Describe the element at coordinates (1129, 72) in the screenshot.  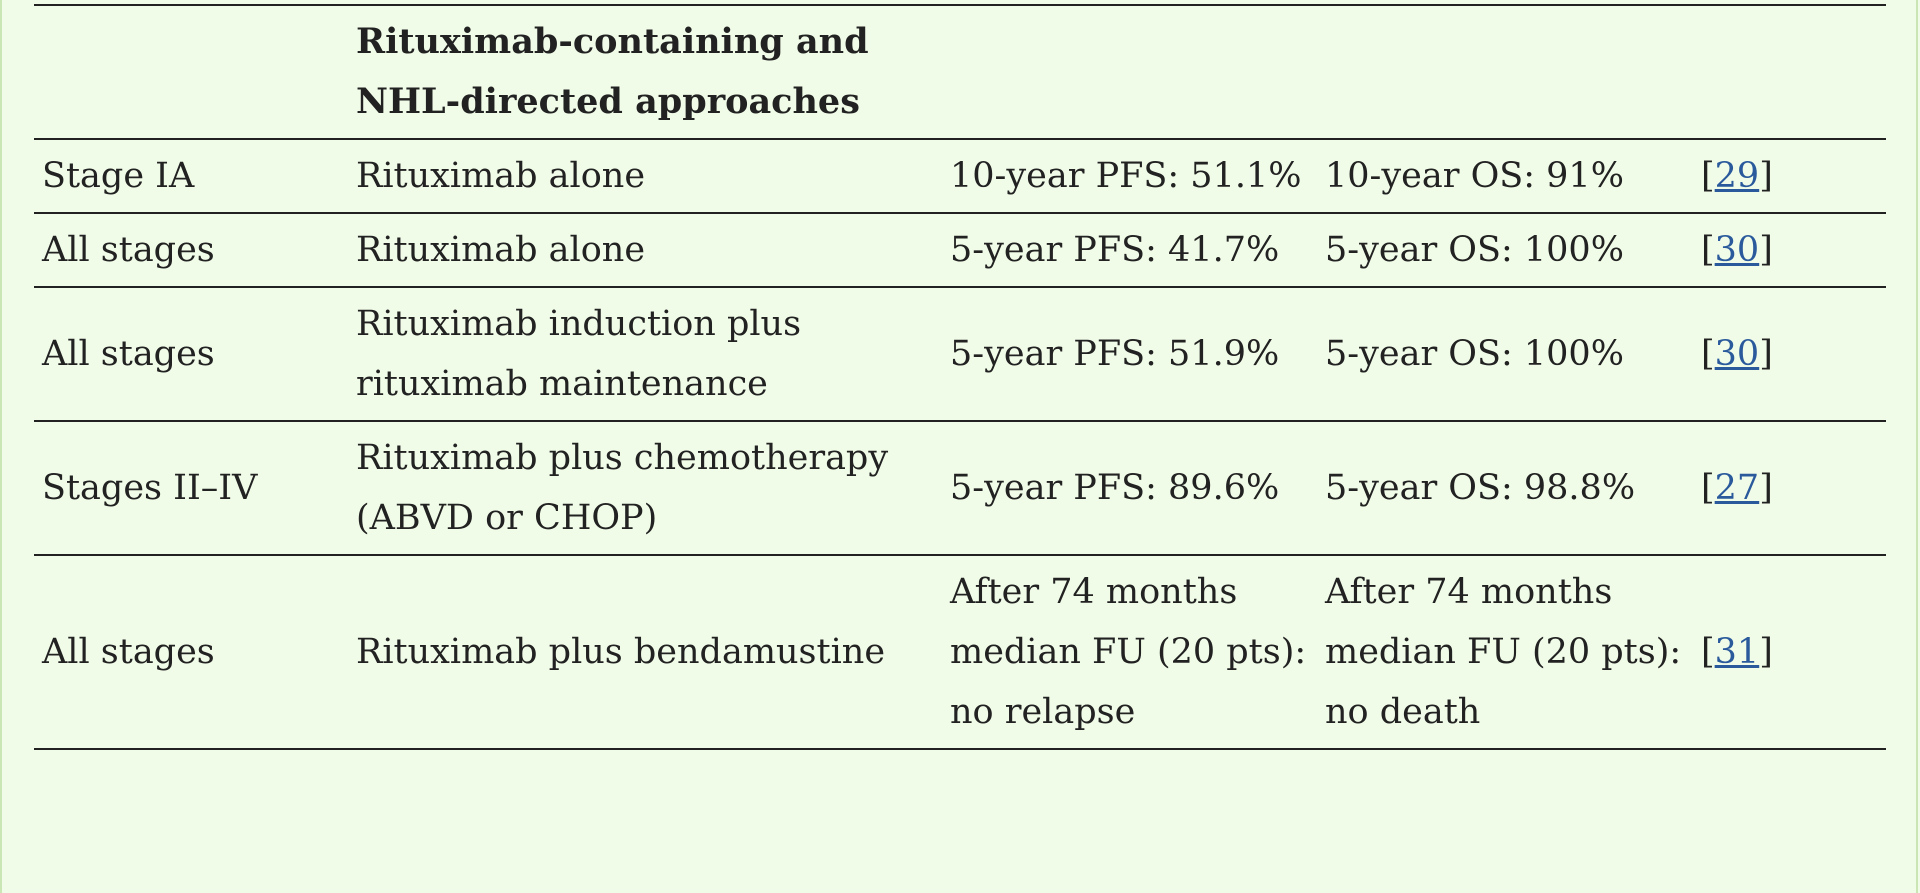
I see `header-cell-pfs` at that location.